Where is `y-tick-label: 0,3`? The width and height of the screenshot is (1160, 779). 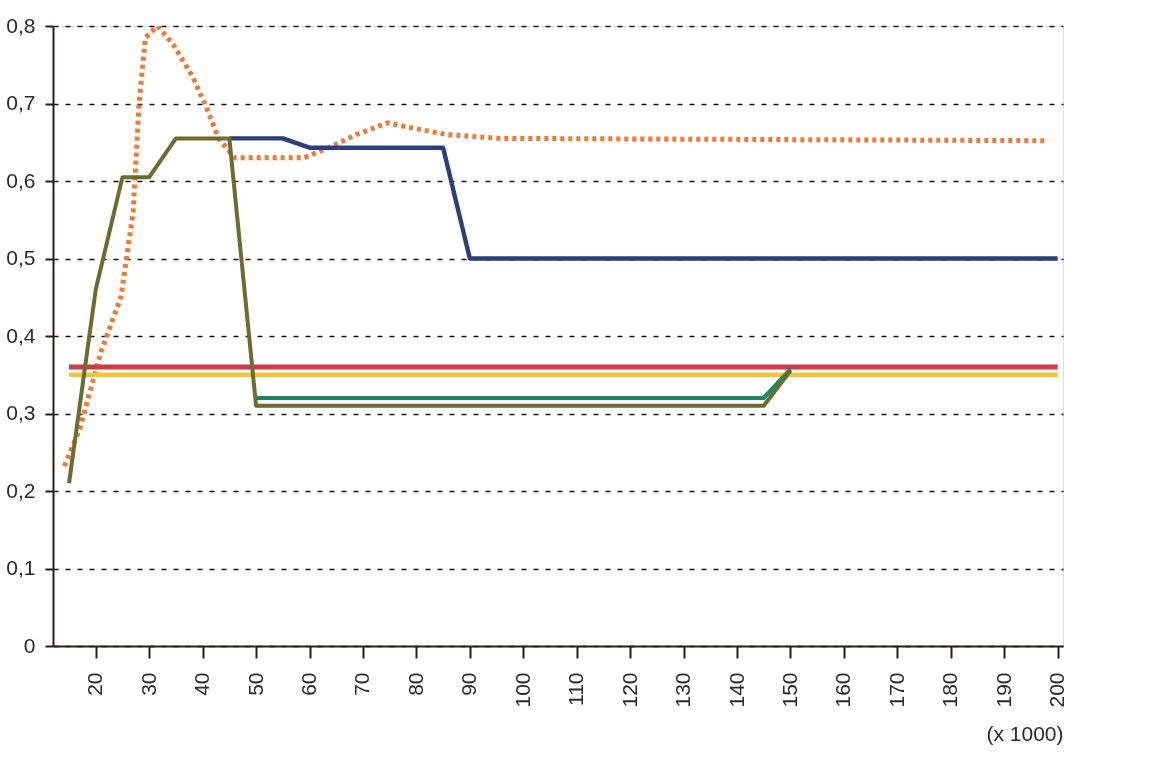 y-tick-label: 0,3 is located at coordinates (21, 412).